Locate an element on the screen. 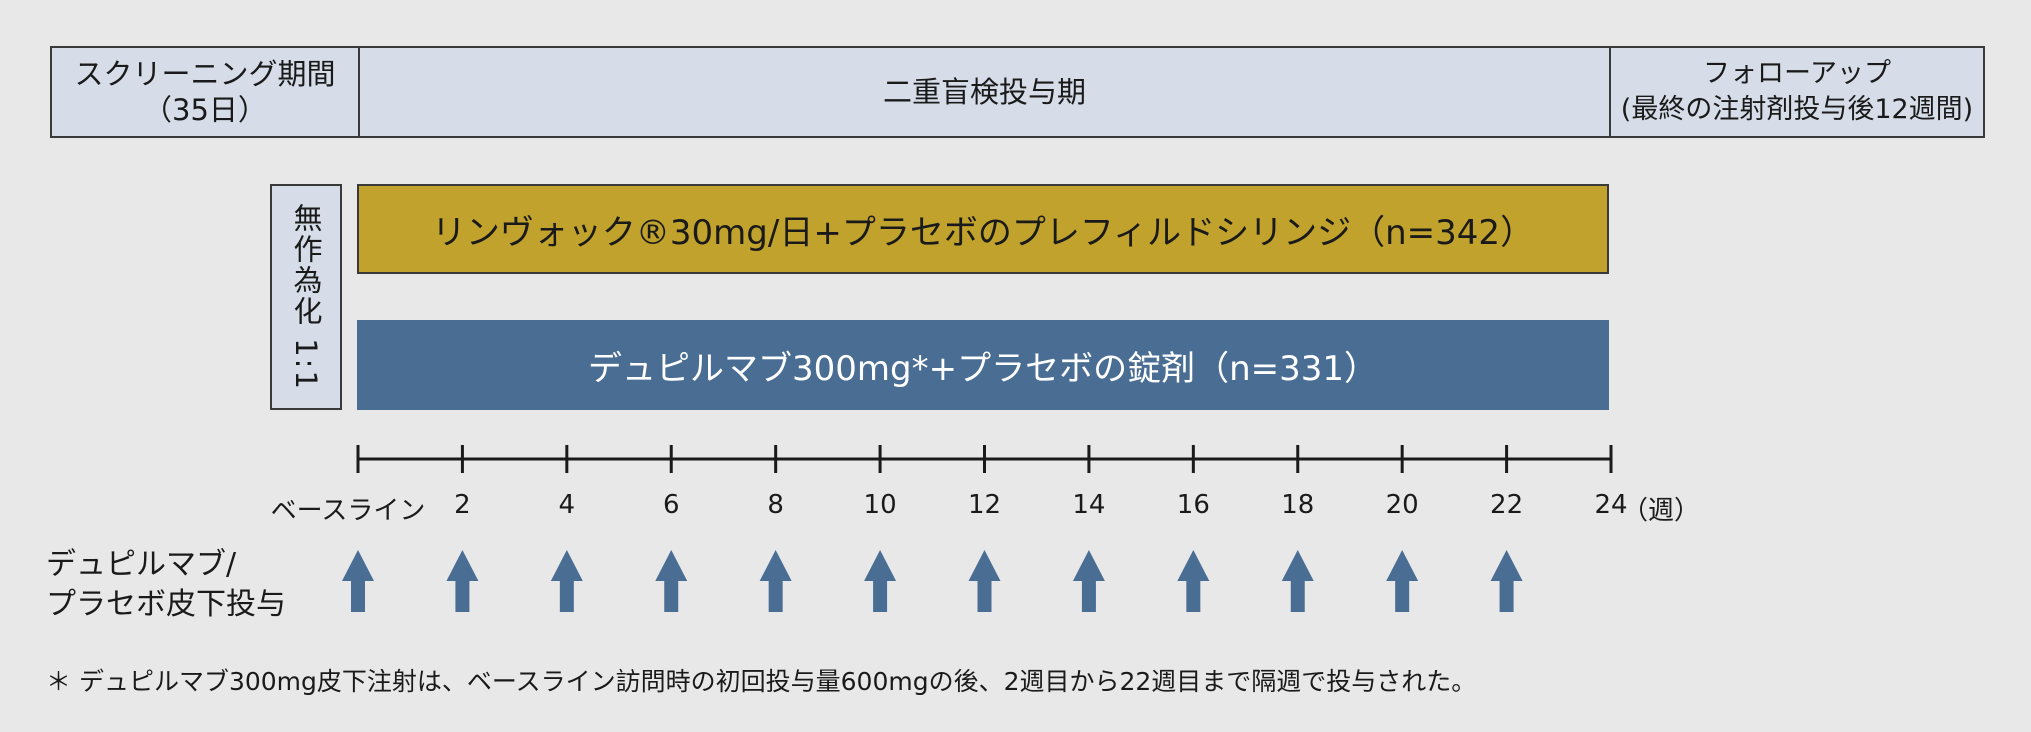  arm-upadacitinib: リンヴォック®30mg/日+プラセボのプレフィルドシリンジ（n=342） is located at coordinates (983, 229).